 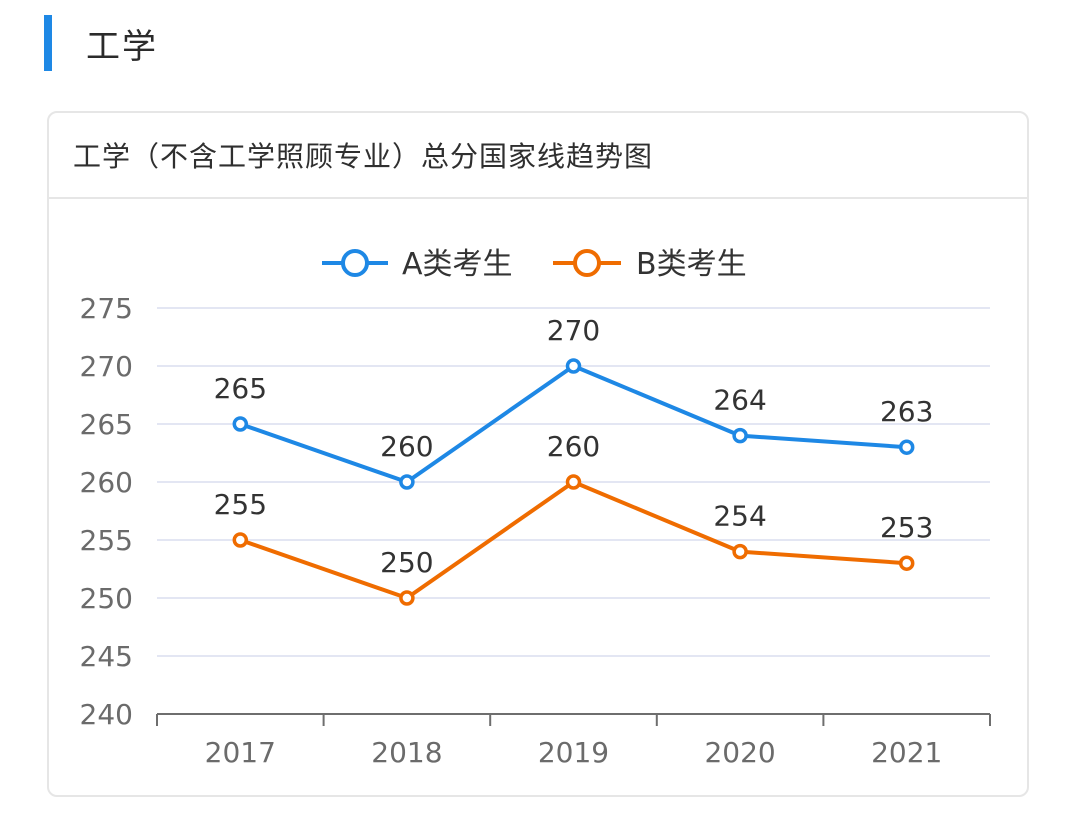 I want to click on x-tick-label: 2018, so click(x=406, y=752).